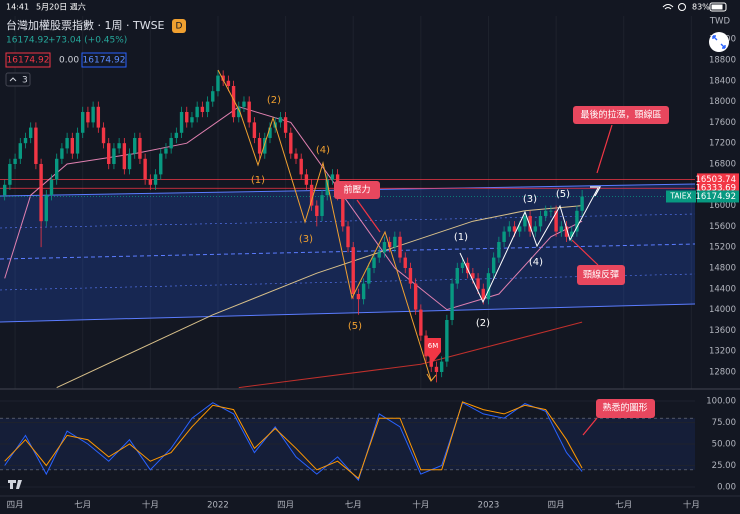 This screenshot has height=514, width=740. Describe the element at coordinates (722, 144) in the screenshot. I see `y-tick-label: 17200` at that location.